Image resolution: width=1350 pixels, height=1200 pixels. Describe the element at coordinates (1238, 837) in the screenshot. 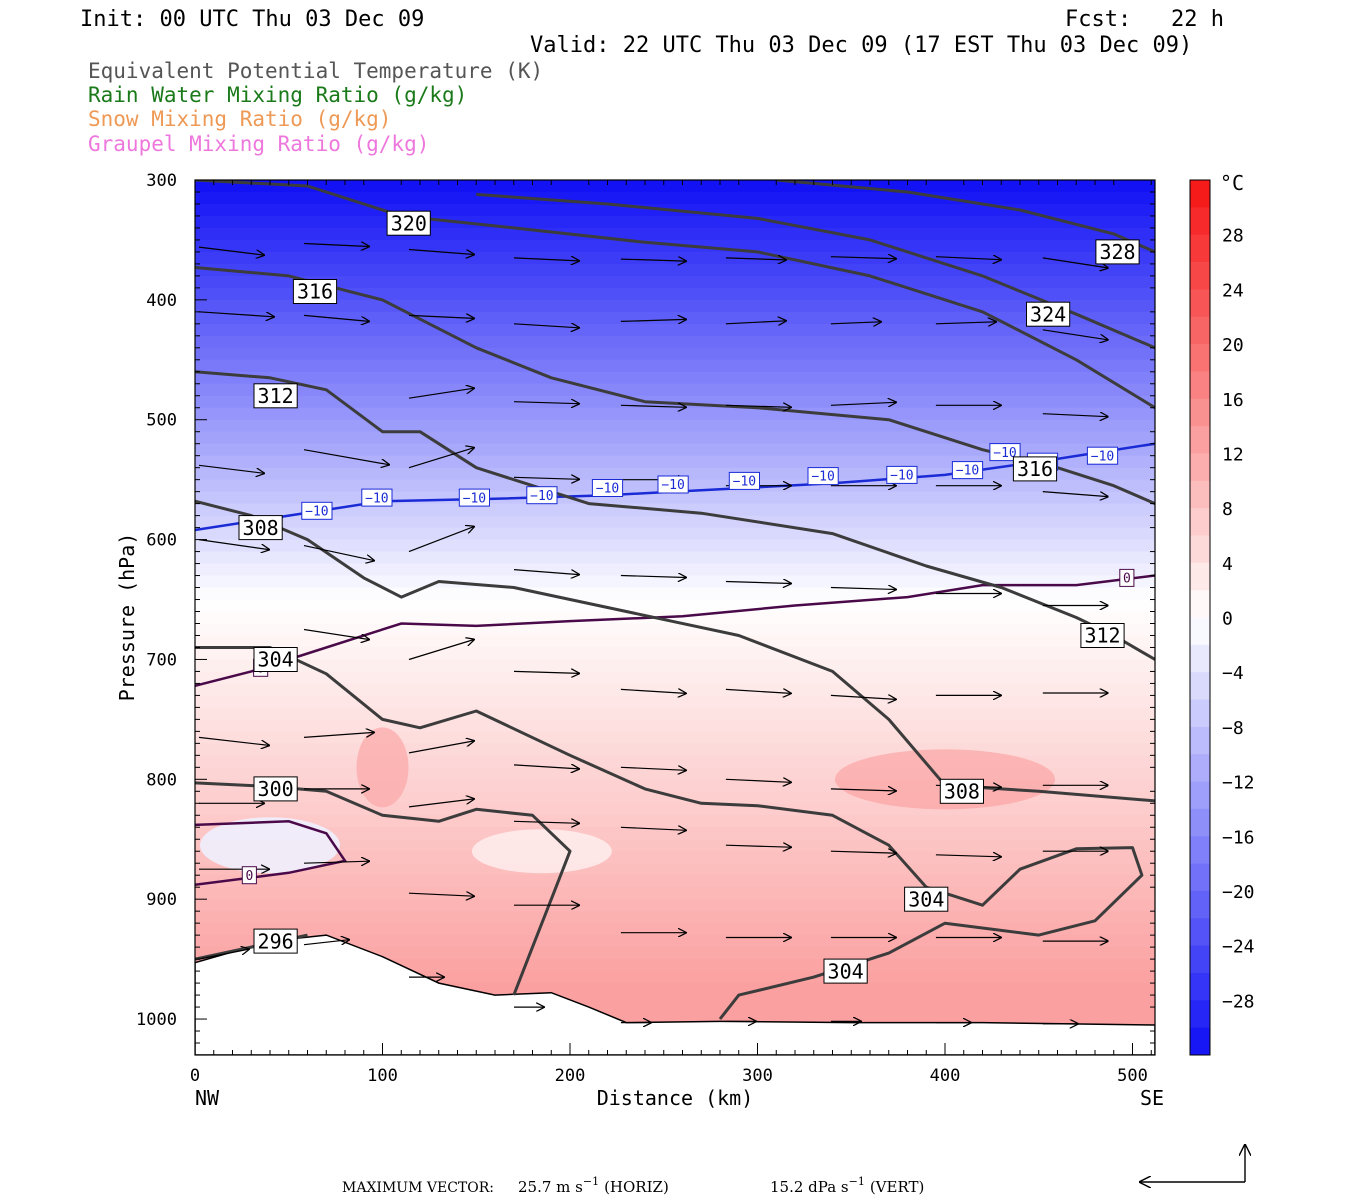

I see `colorbar-tick-label: −16` at that location.